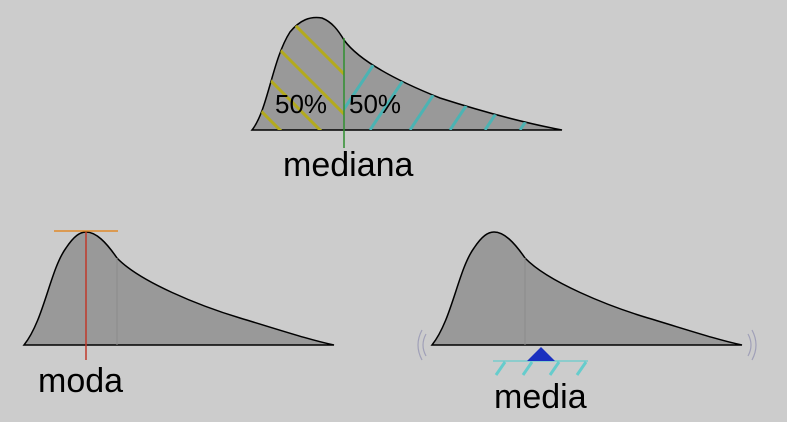 This screenshot has width=787, height=422. Describe the element at coordinates (422, 345) in the screenshot. I see `balance-marks-left` at that location.